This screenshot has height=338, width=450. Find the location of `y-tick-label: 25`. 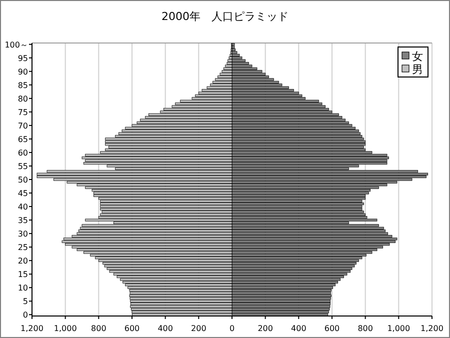

y-tick-label: 25 is located at coordinates (23, 247).